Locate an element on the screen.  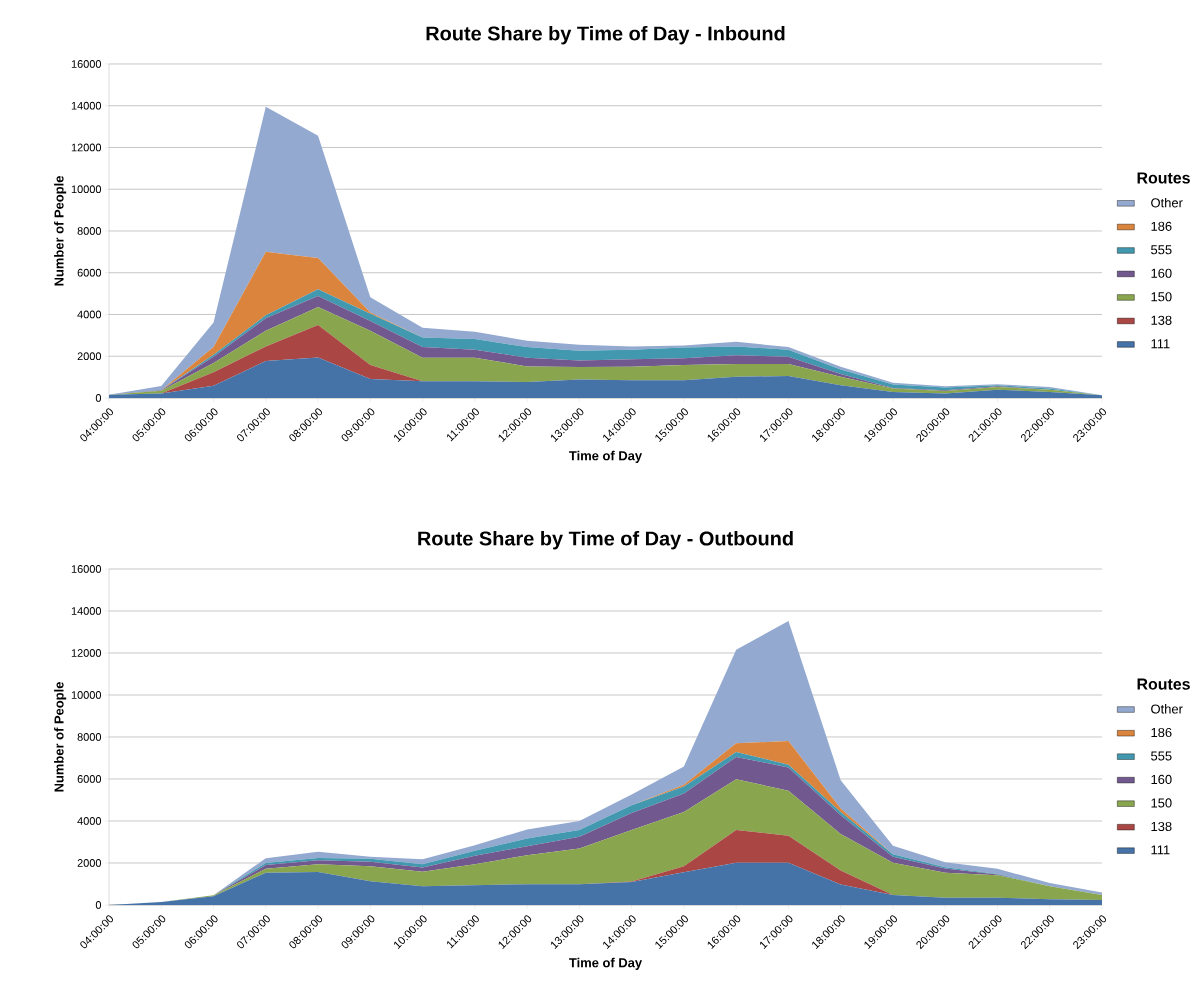
chart-title: Route Share by Time of Day - Outbound is located at coordinates (605, 540).